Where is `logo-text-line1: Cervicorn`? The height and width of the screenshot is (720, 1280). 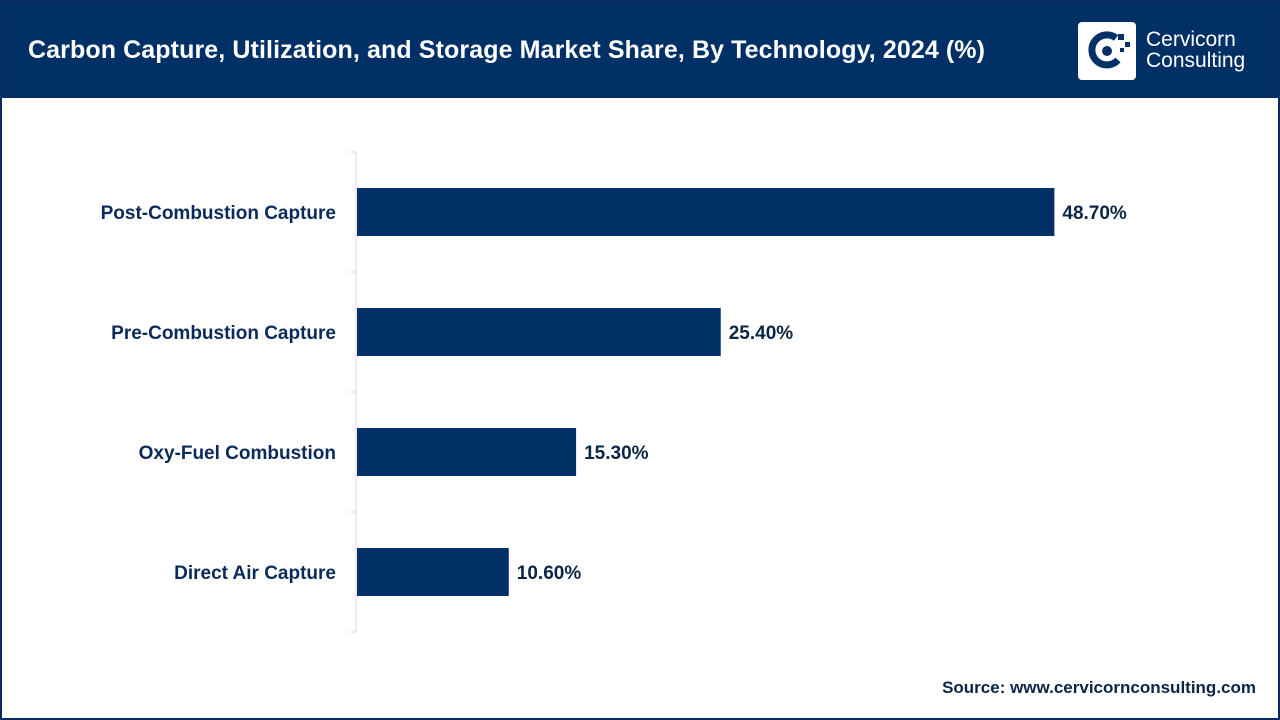
logo-text-line1: Cervicorn is located at coordinates (1191, 39).